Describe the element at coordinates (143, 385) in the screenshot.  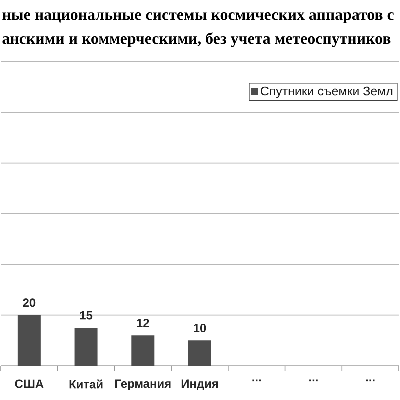
I see `x-tick-label: Германия` at that location.